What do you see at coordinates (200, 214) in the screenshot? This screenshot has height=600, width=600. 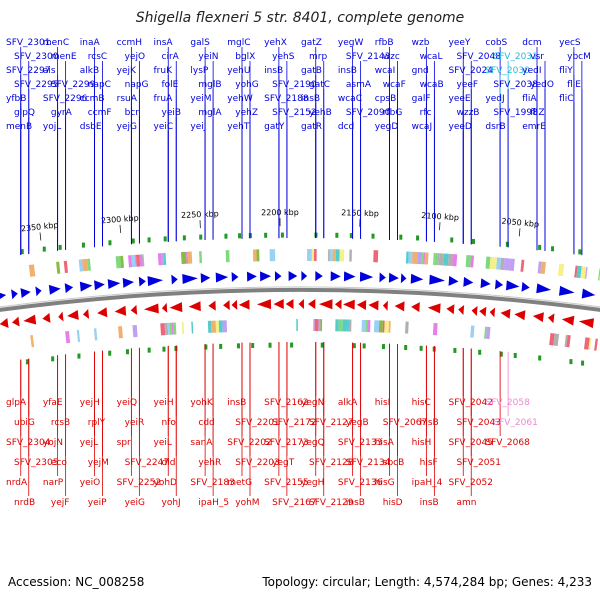 I see `kbp-tick-label: 2250 kbp` at bounding box center [200, 214].